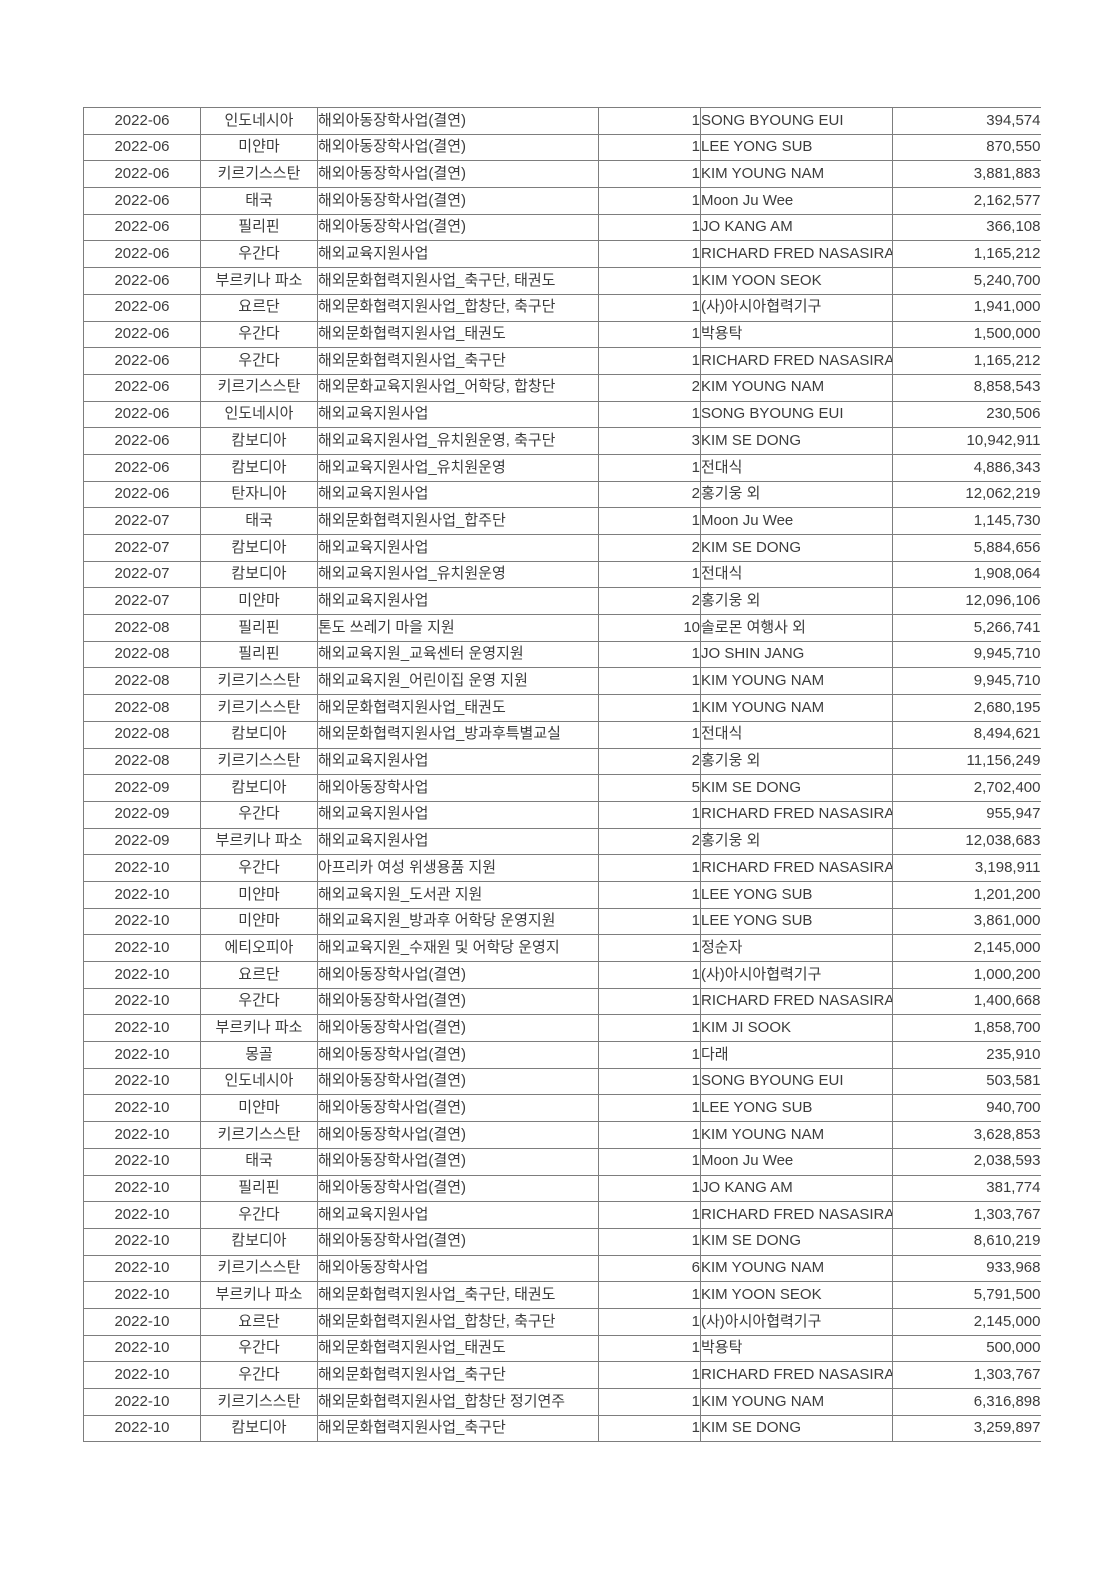 The height and width of the screenshot is (1584, 1120). What do you see at coordinates (966, 1321) in the screenshot?
I see `cell-amount: 2,145,000` at bounding box center [966, 1321].